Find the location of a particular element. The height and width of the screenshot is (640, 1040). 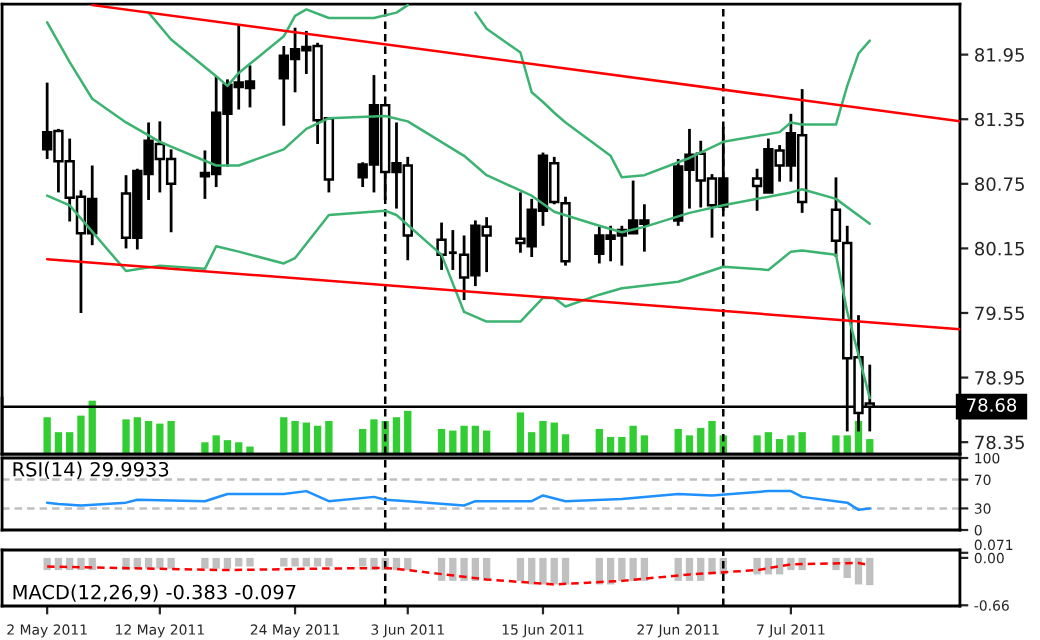

y-tick-label: 81.95 is located at coordinates (999, 55).